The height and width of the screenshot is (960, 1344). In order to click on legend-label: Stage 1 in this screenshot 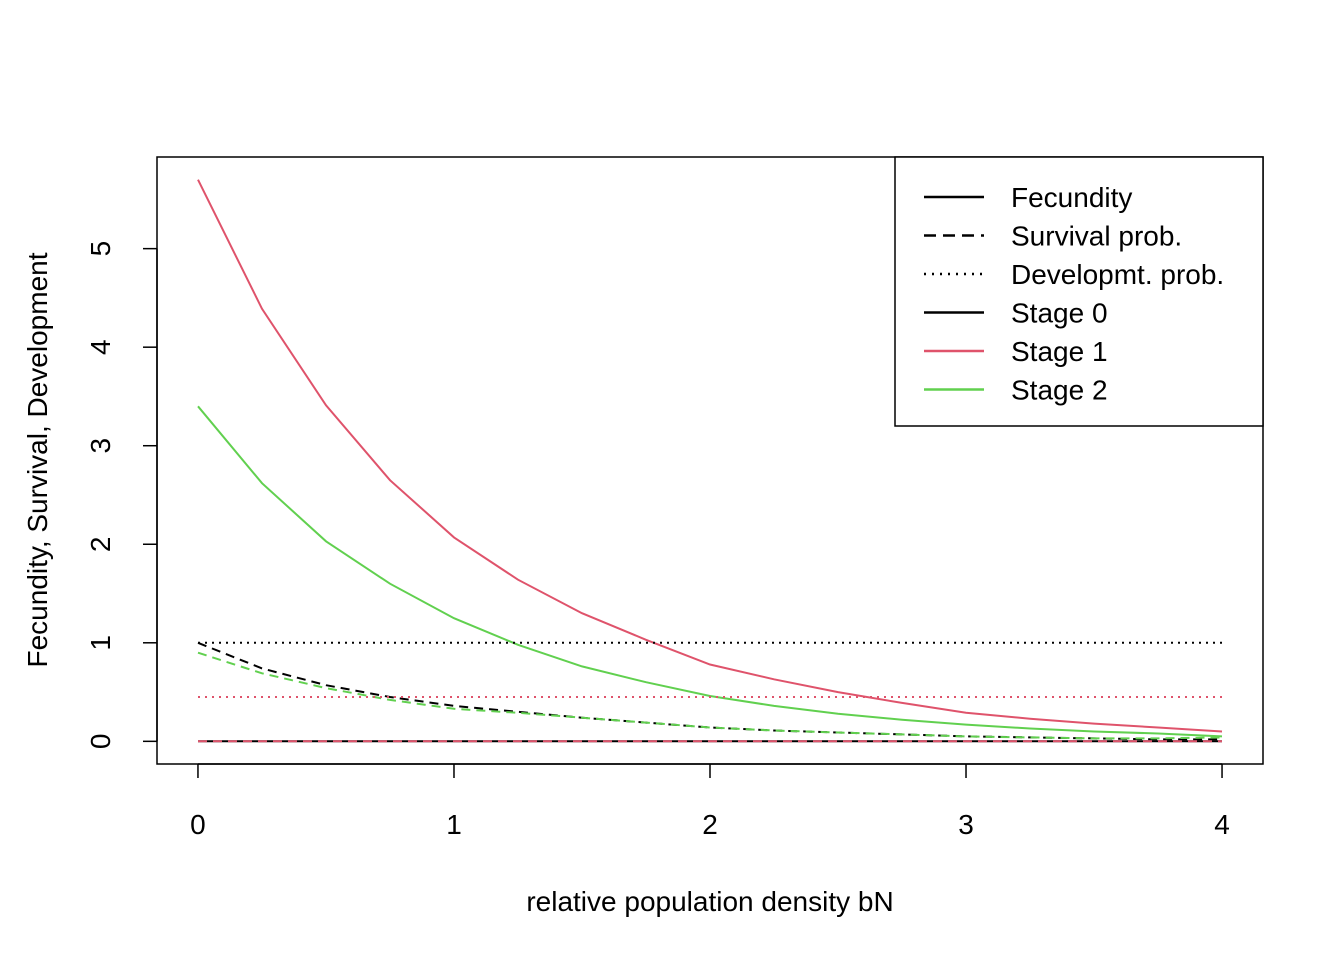, I will do `click(1059, 351)`.